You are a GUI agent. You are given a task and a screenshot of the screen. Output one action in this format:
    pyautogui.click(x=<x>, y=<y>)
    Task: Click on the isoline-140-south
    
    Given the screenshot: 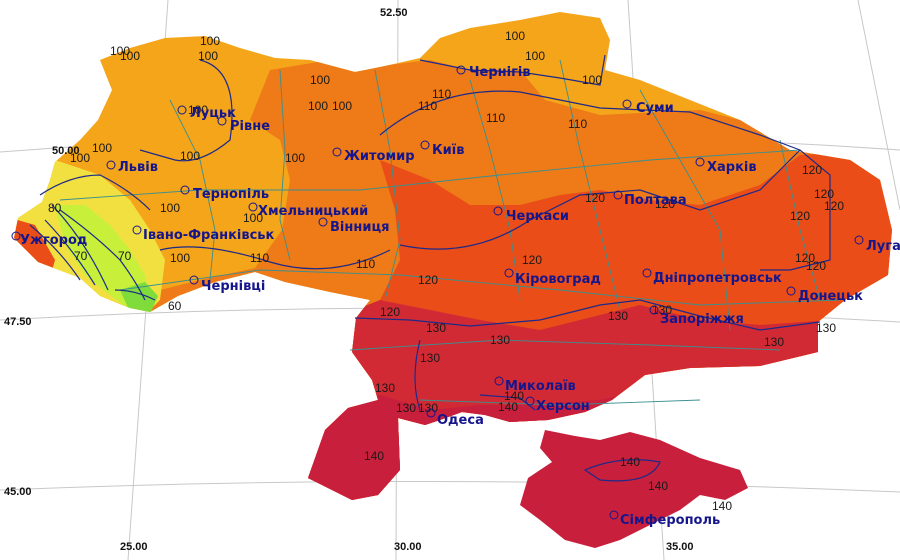 What is the action you would take?
    pyautogui.click(x=507, y=402)
    